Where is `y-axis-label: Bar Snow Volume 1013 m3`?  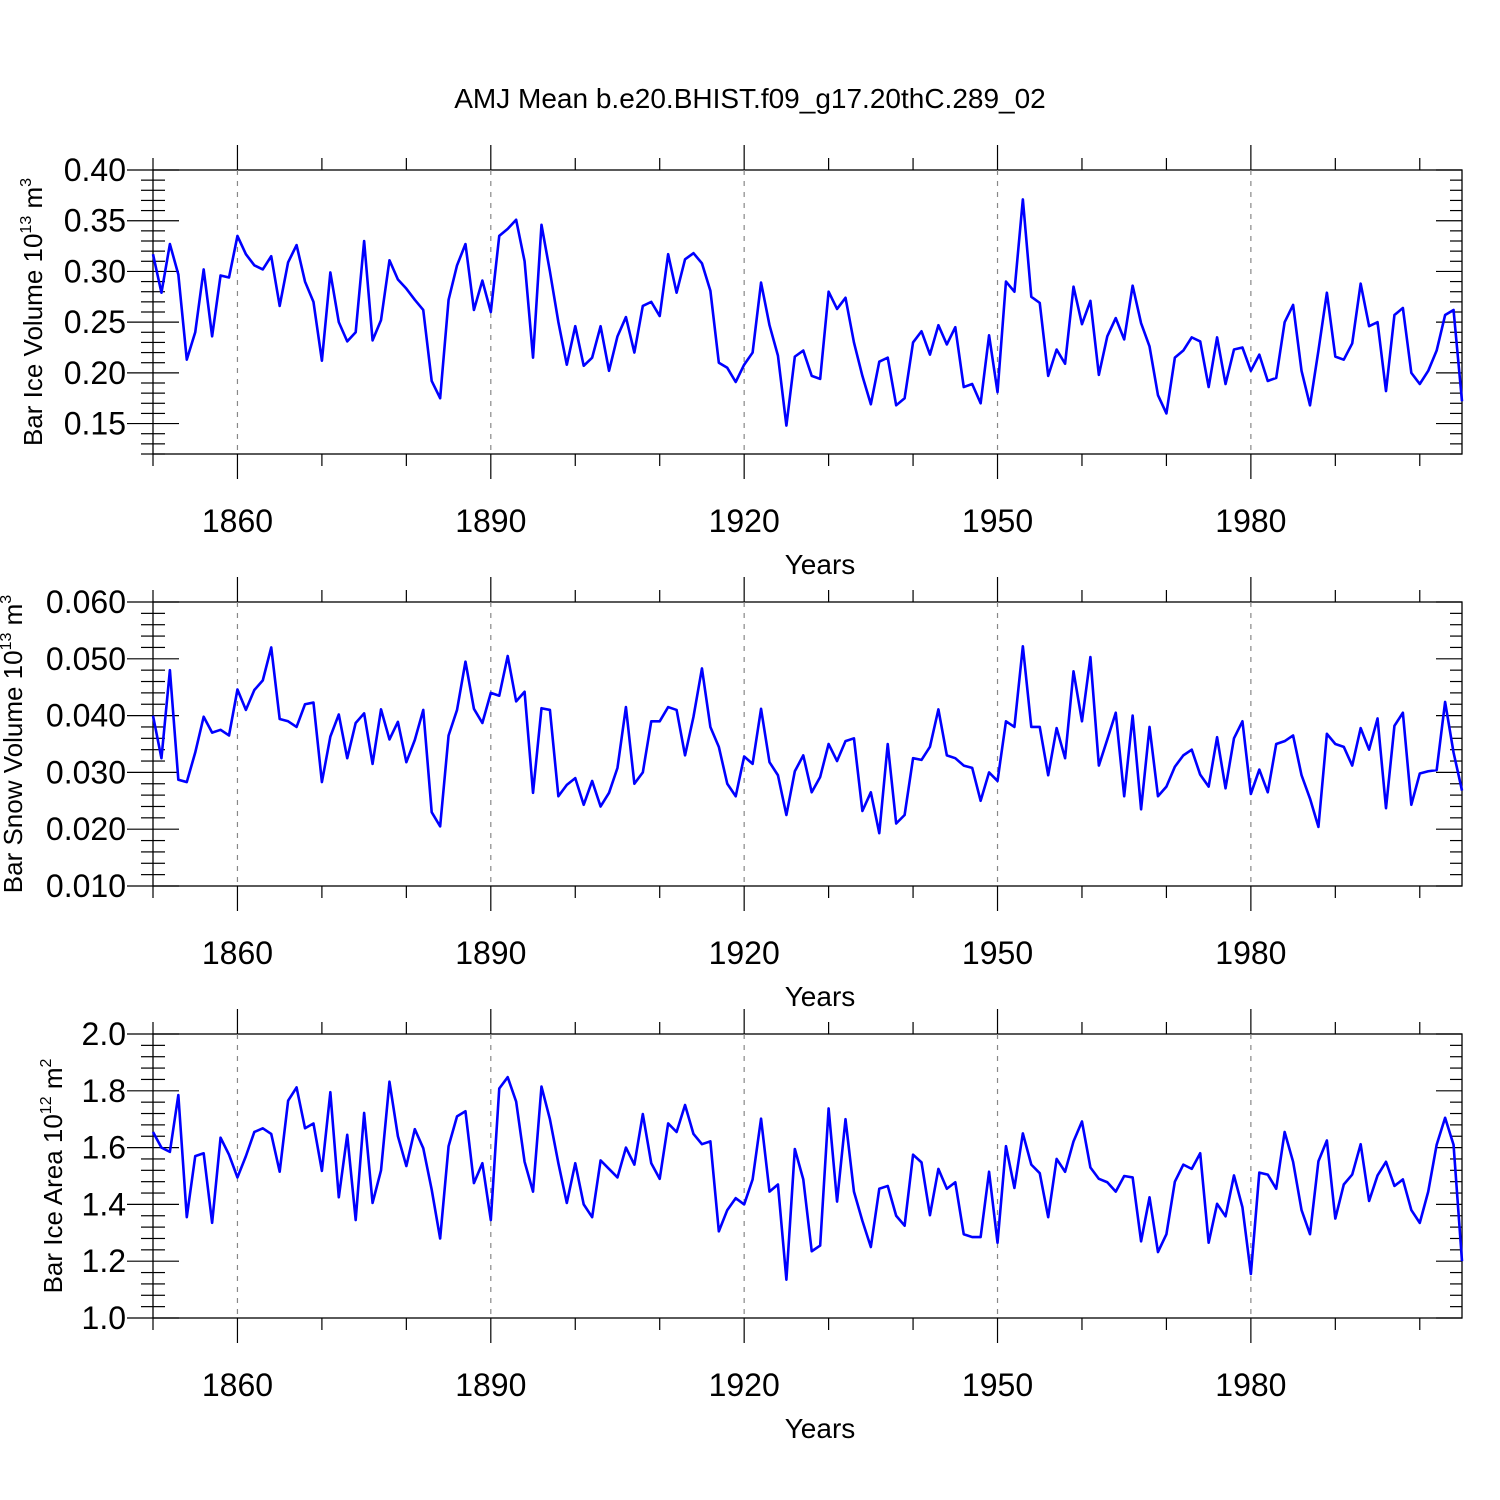
y-axis-label: Bar Snow Volume 1013 m3 is located at coordinates (14, 744).